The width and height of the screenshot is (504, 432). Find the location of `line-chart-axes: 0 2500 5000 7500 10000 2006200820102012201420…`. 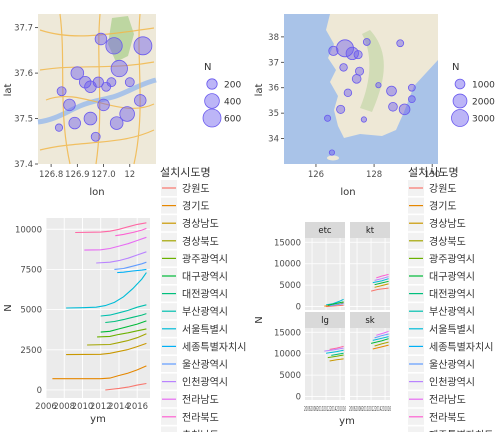

line-chart-axes: 0 2500 5000 7500 10000 2006200820102012201420… is located at coordinates (81, 318).